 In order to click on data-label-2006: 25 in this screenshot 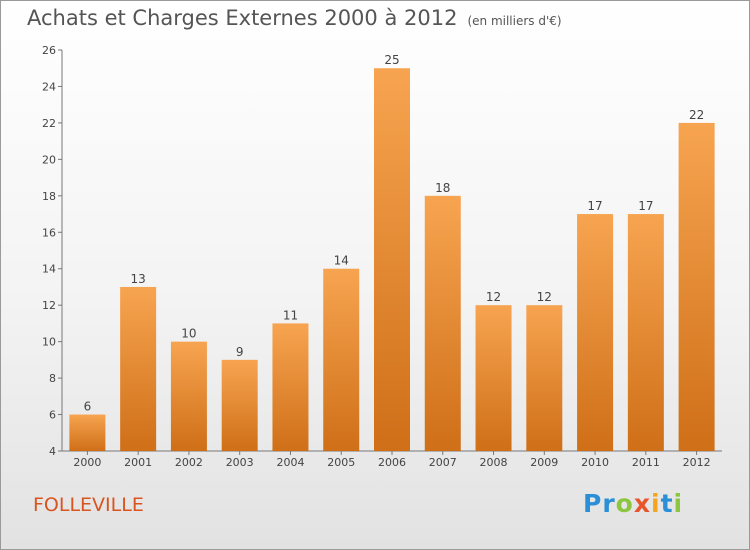, I will do `click(391, 60)`.